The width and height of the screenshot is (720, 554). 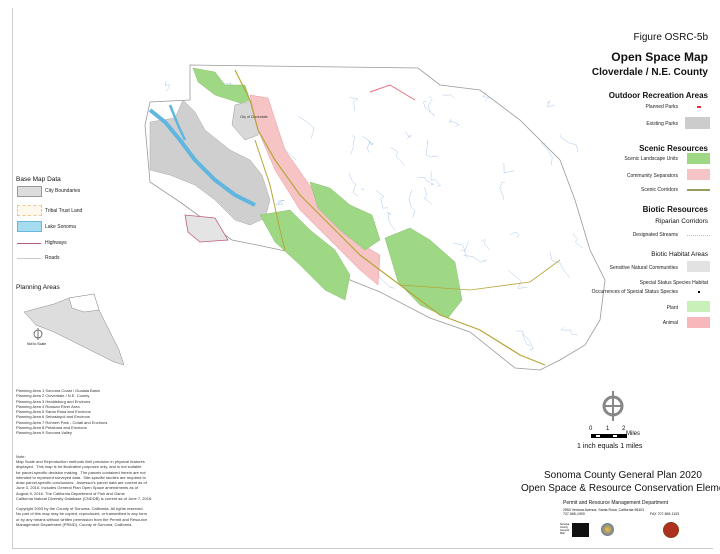 I want to click on roads-swatch, so click(x=29, y=258).